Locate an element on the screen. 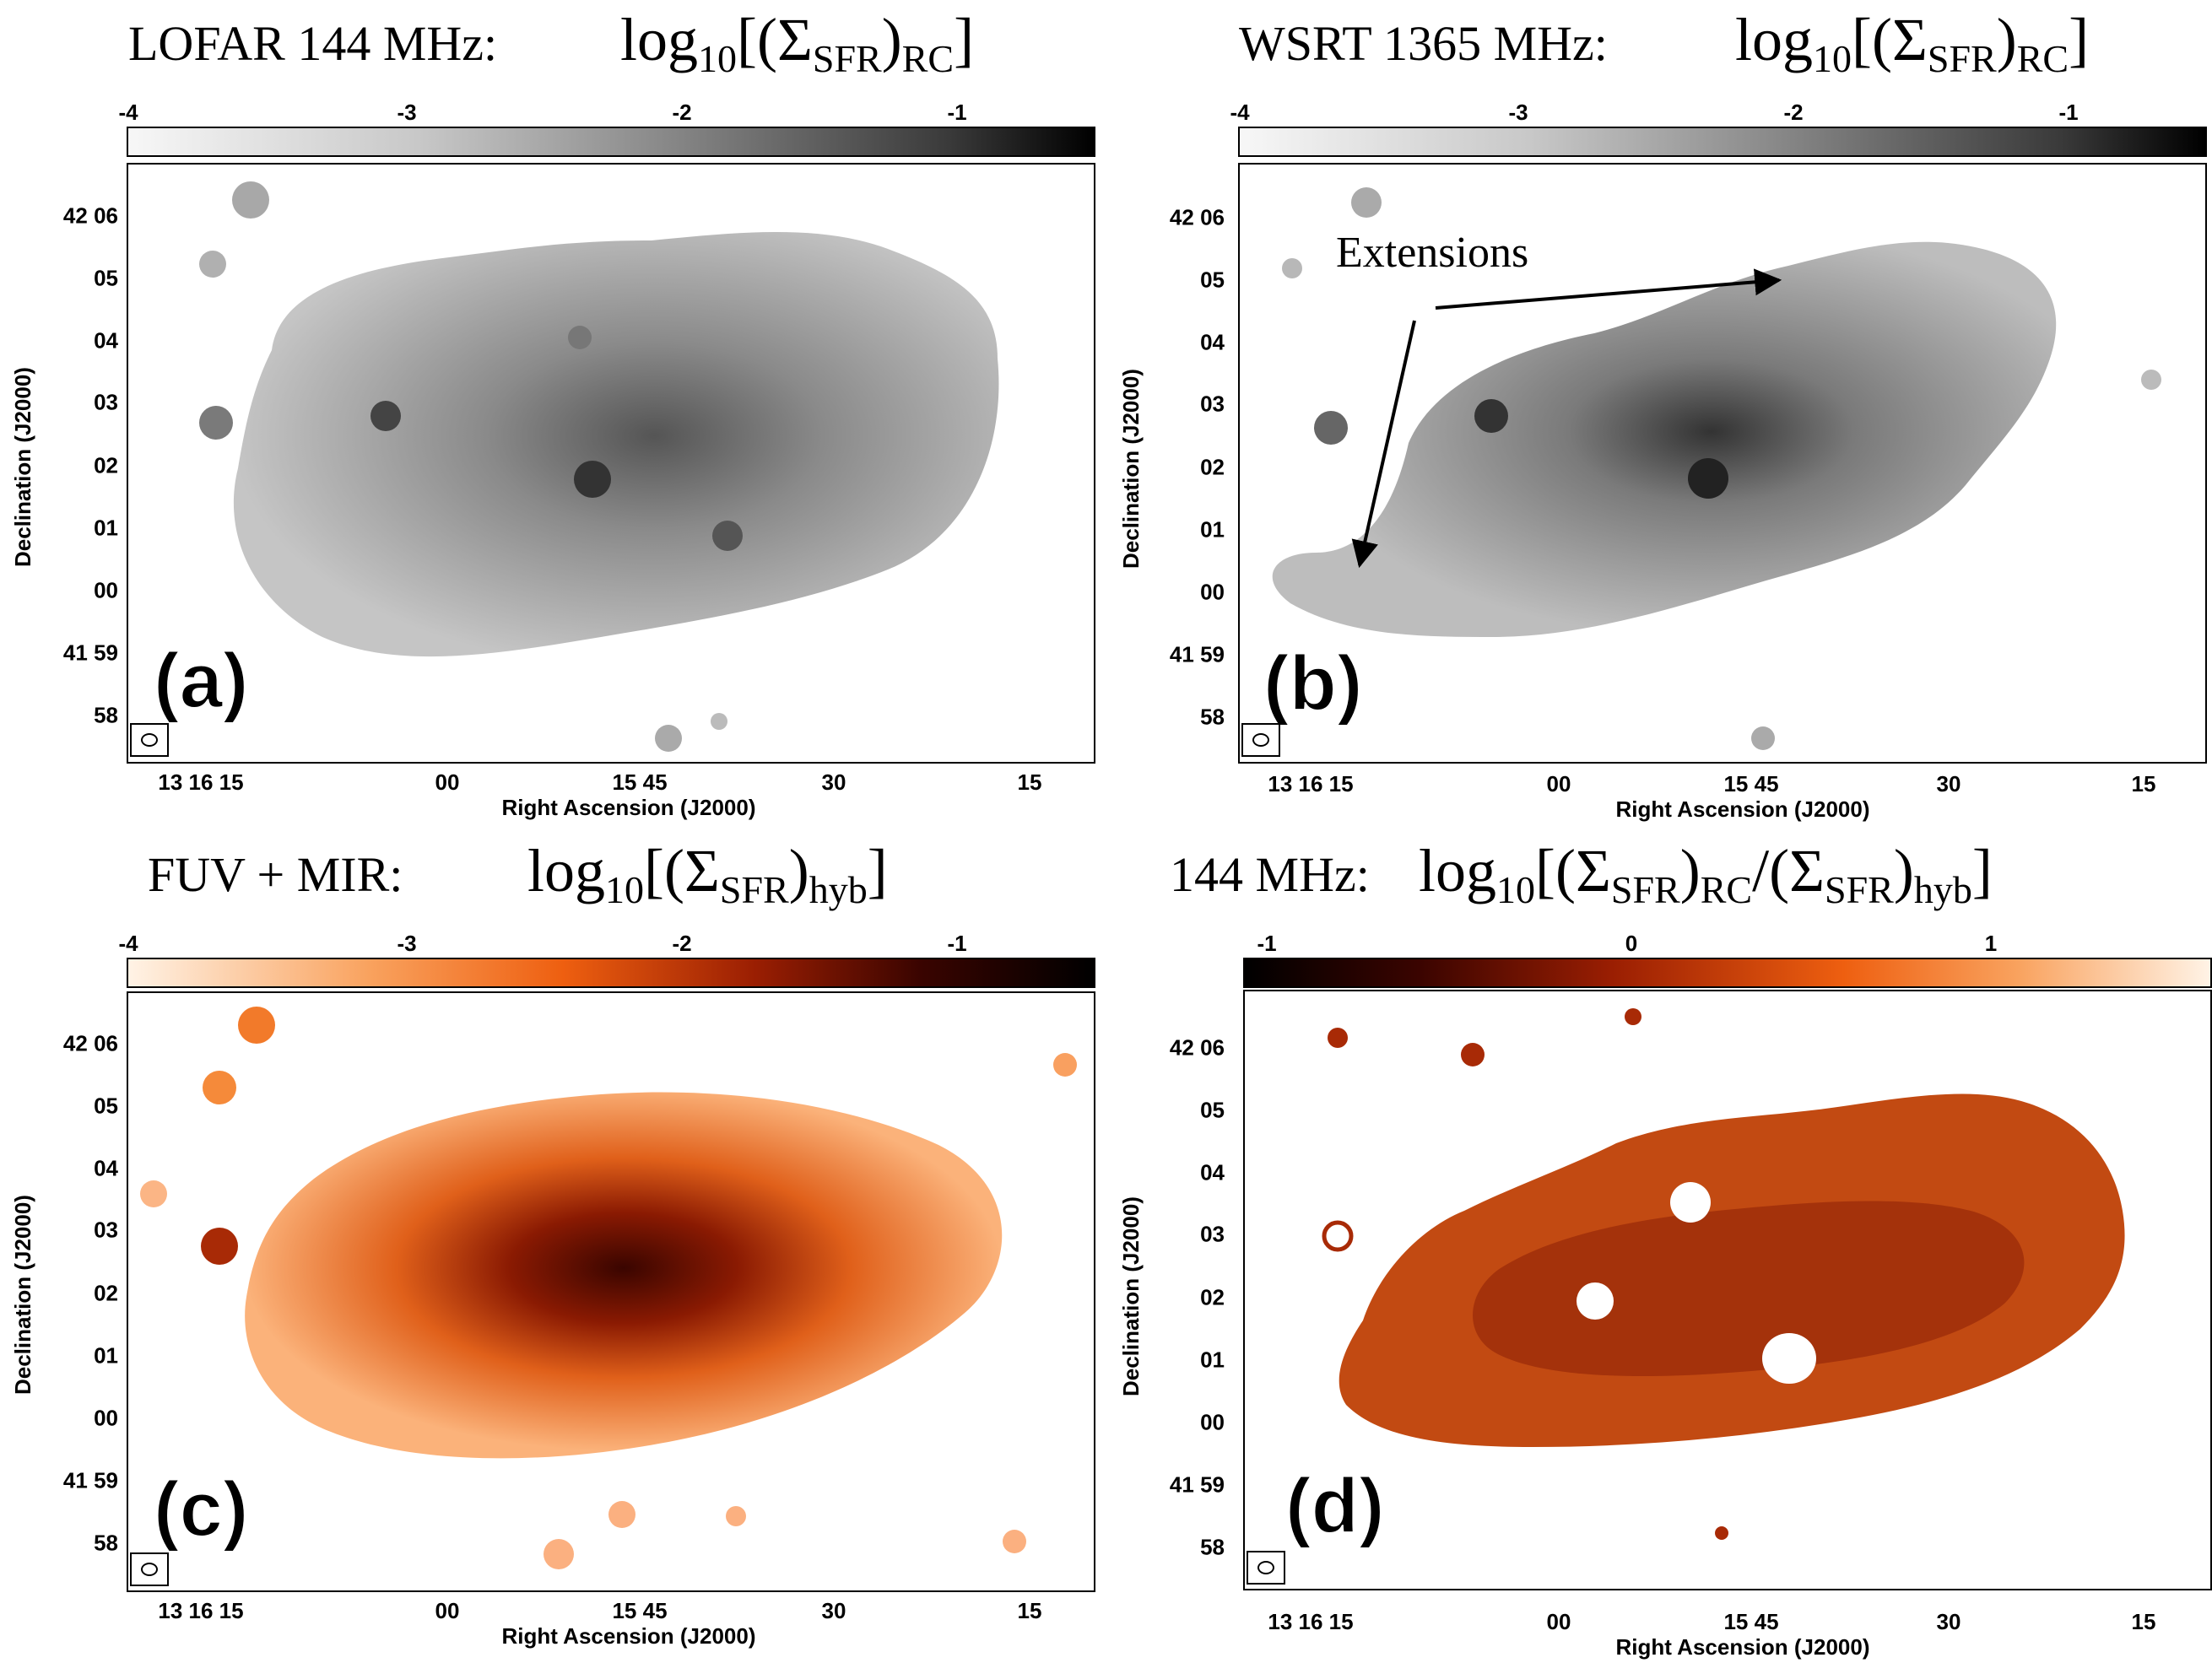 Image resolution: width=2212 pixels, height=1663 pixels. sfr-map-c is located at coordinates (609, 1288).